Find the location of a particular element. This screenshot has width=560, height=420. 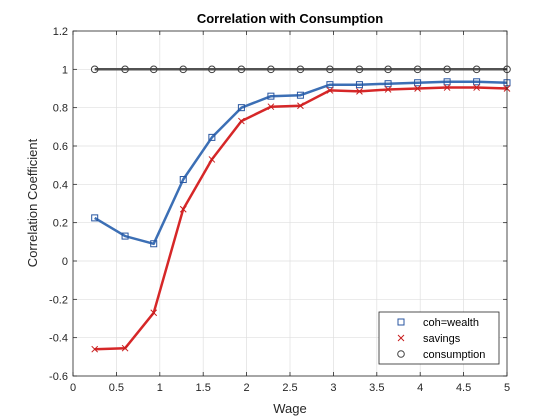

legend-label-savings: savings is located at coordinates (442, 339).